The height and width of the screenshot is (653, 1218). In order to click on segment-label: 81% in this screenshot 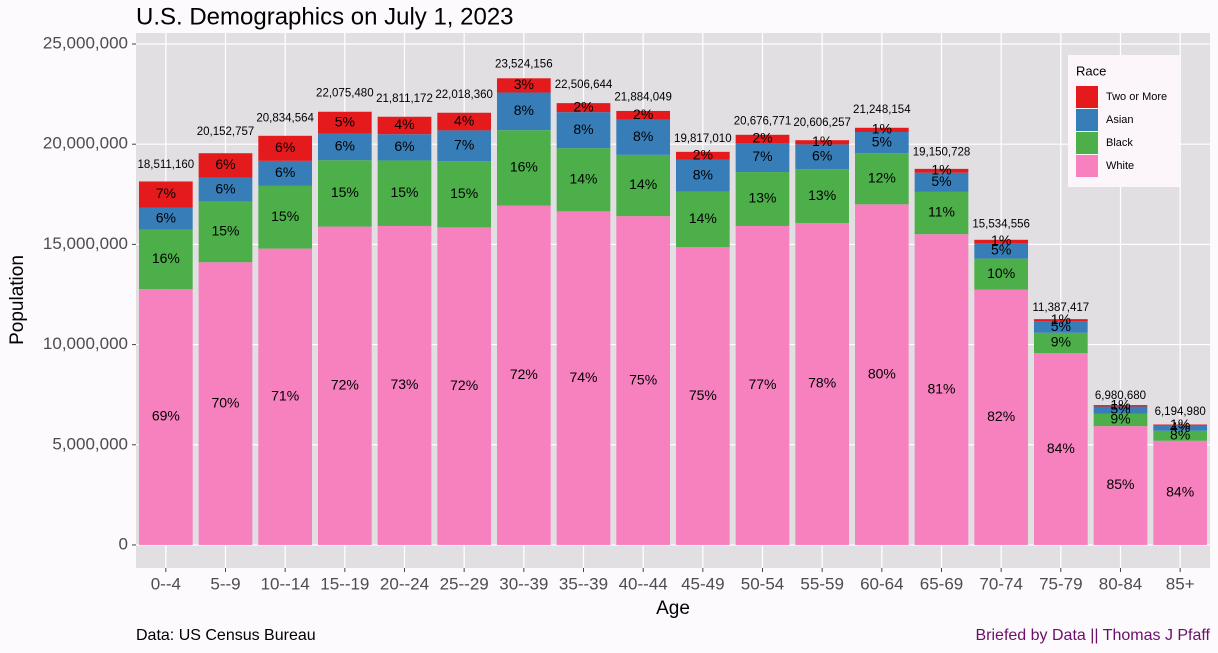, I will do `click(941, 388)`.